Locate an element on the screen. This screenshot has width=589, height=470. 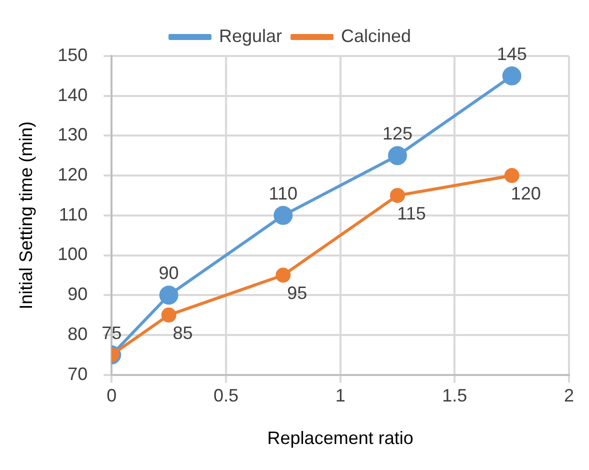
data-label: 85 is located at coordinates (182, 332).